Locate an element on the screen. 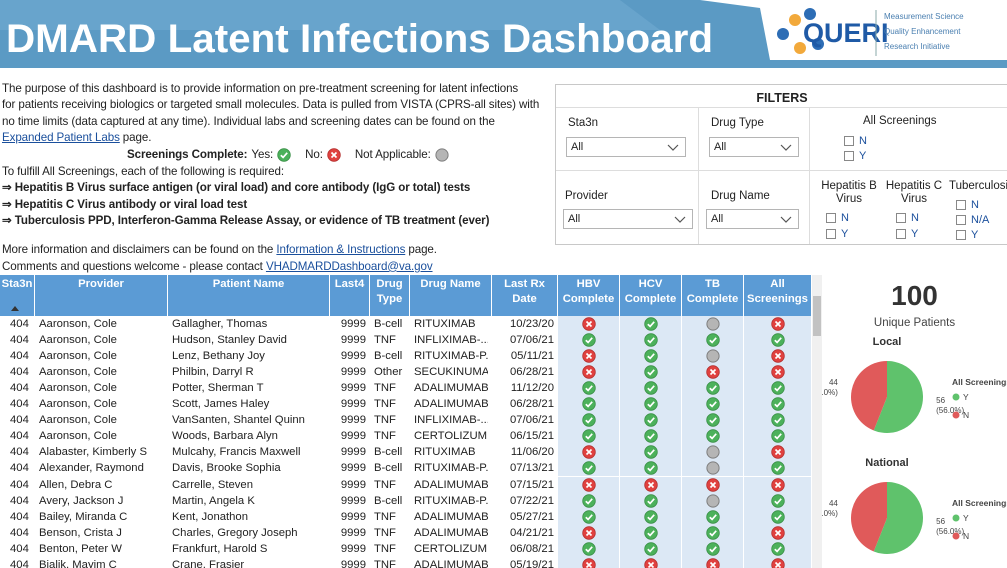 The image size is (1007, 568). table-cell: Alexander, Raymond is located at coordinates (91, 468).